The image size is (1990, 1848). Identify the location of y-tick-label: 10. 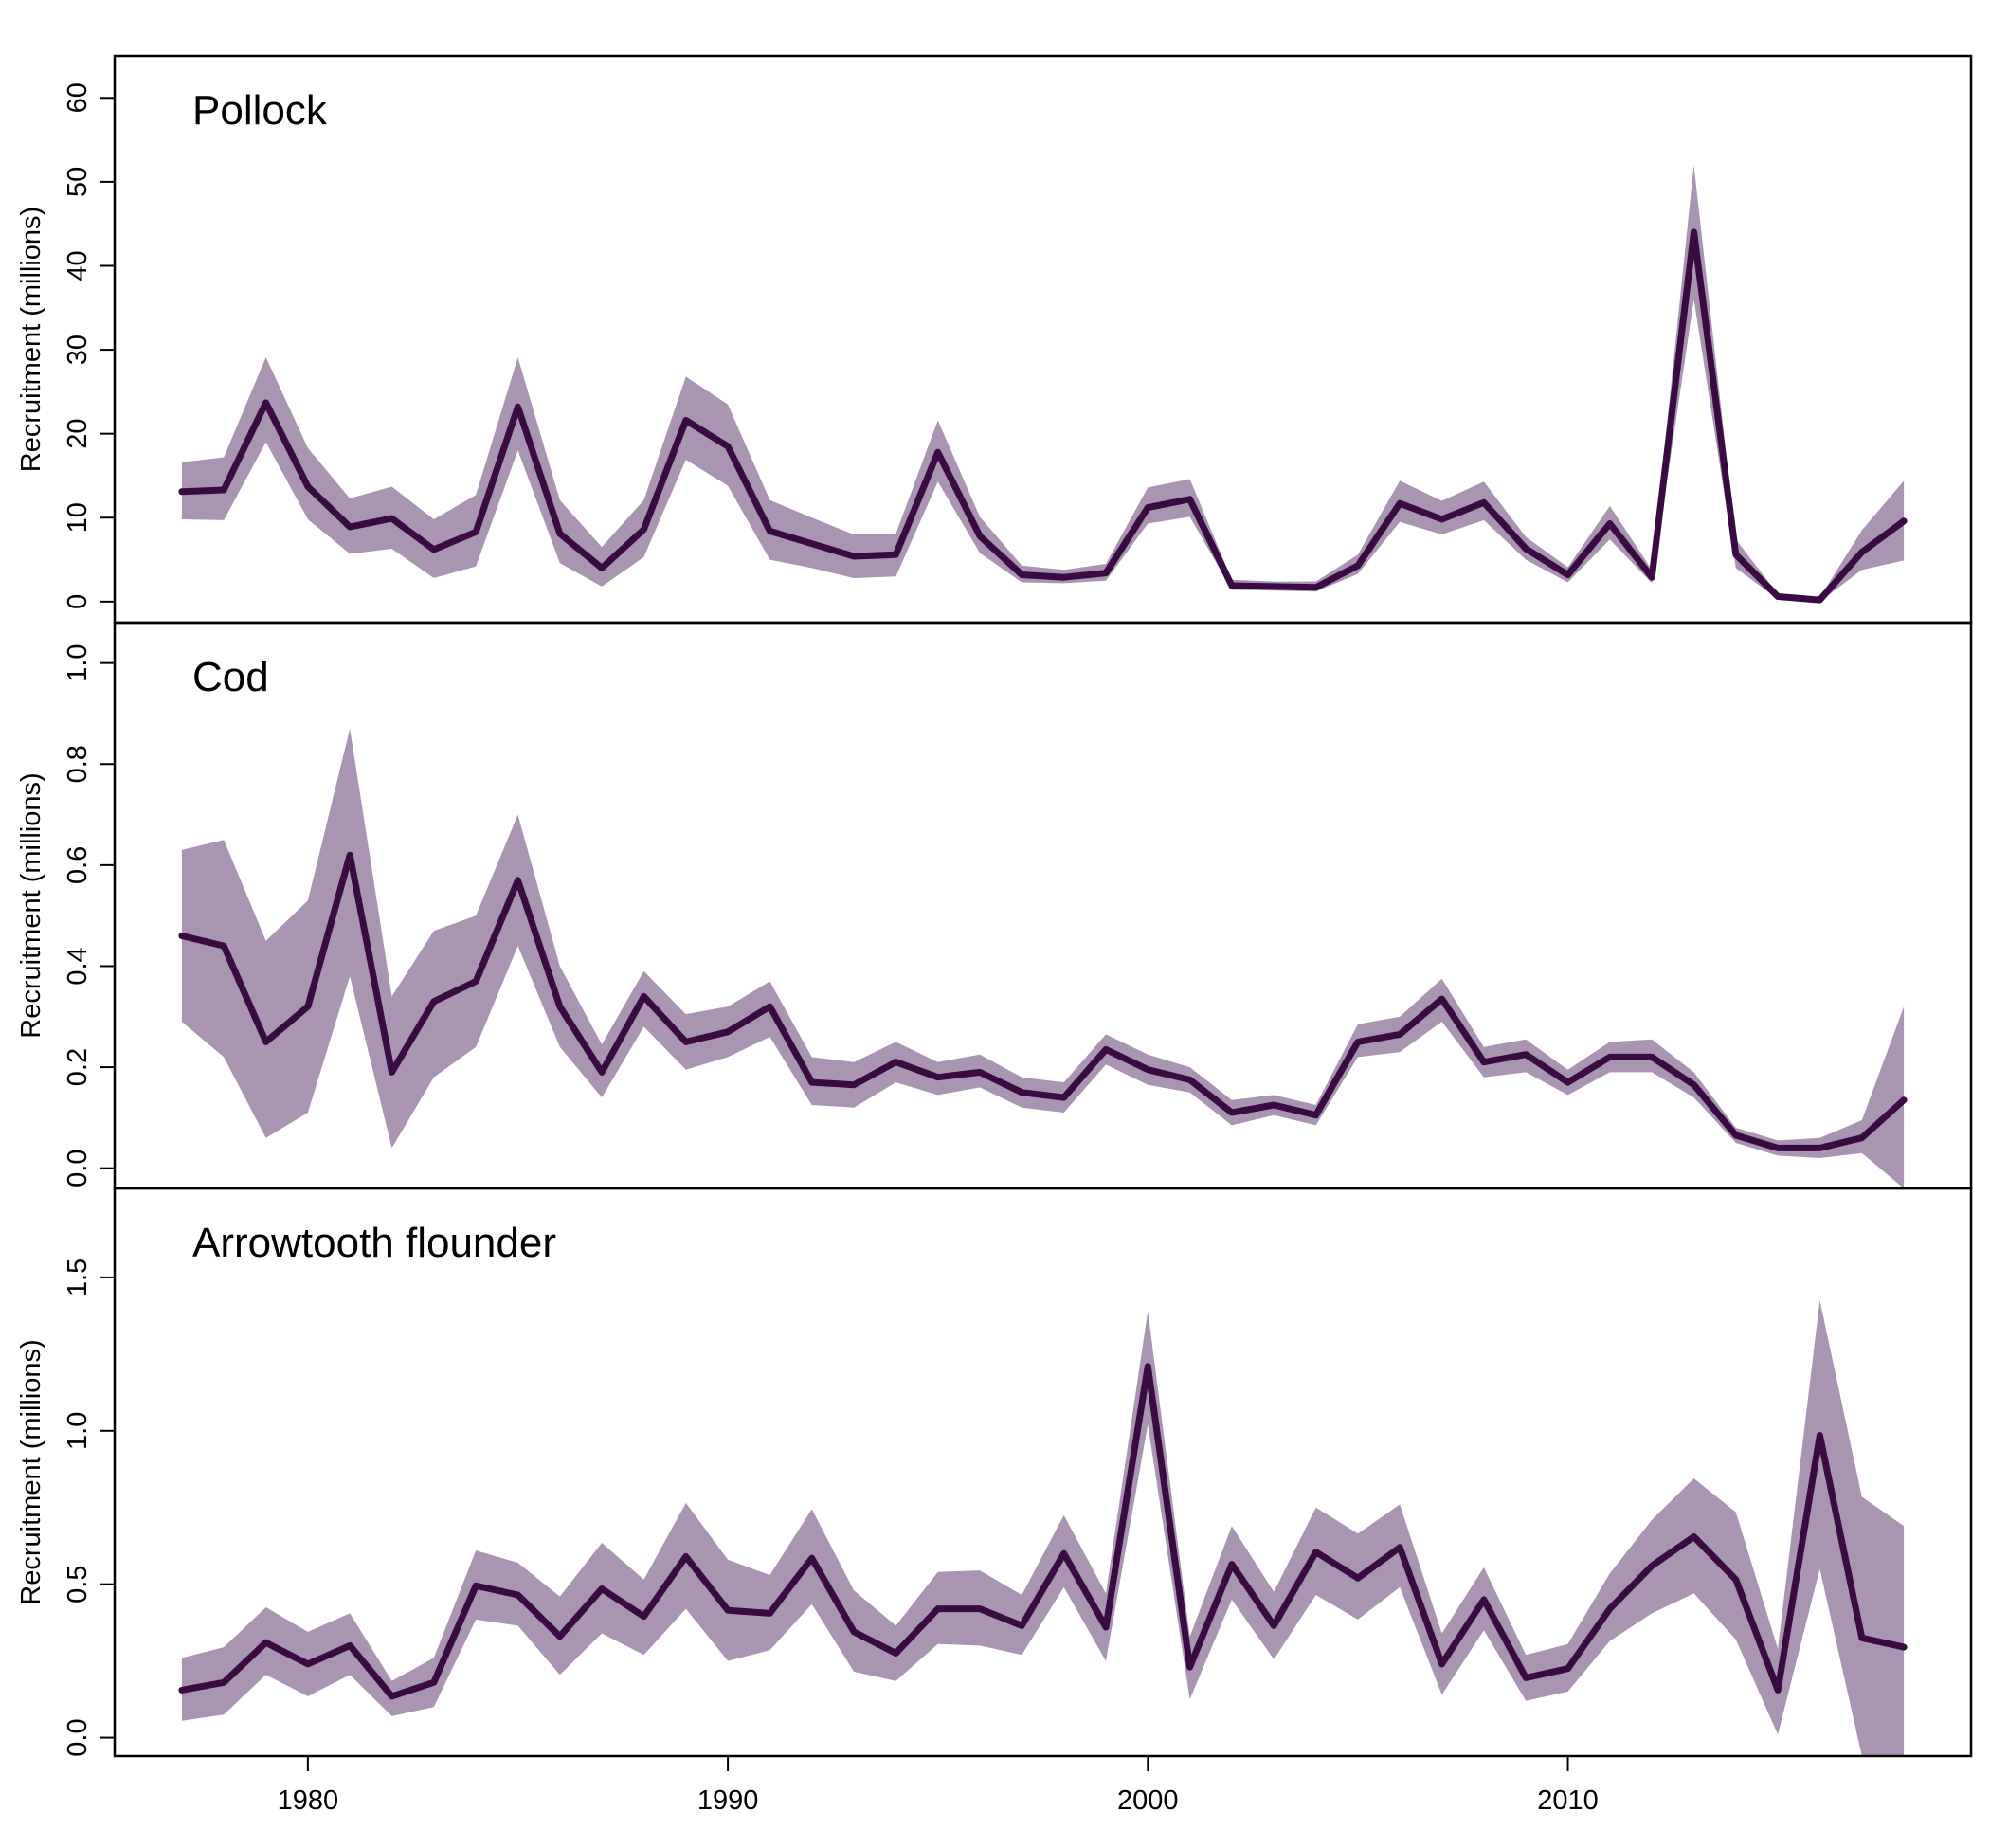
(78, 517).